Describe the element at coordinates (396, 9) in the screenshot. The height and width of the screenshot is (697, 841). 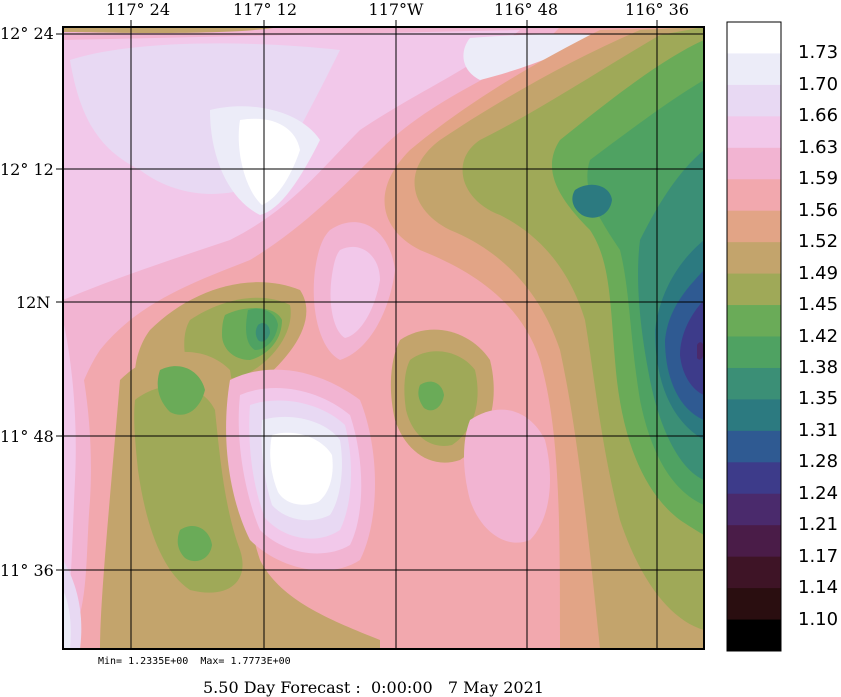
I see `lon-label-117-00: 117°W` at that location.